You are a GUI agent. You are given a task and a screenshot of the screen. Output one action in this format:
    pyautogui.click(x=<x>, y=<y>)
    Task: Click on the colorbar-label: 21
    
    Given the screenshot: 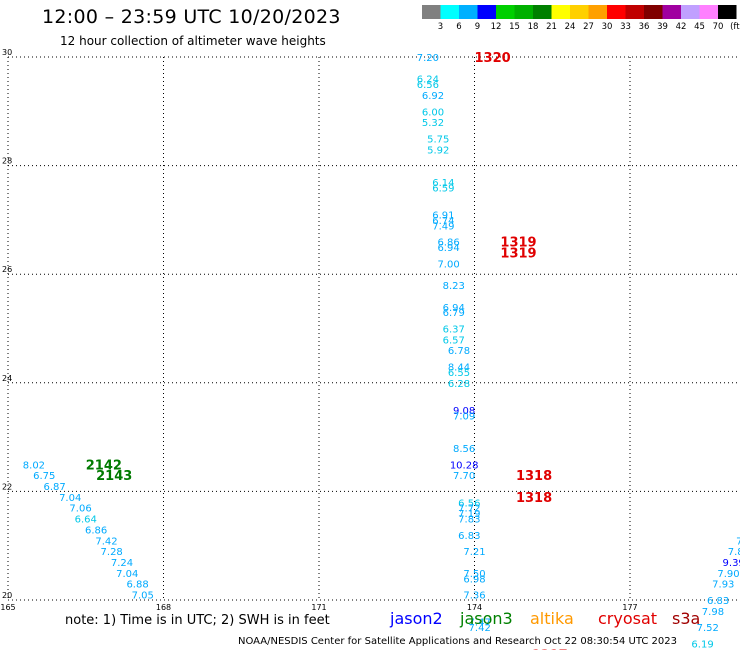 What is the action you would take?
    pyautogui.click(x=551, y=27)
    